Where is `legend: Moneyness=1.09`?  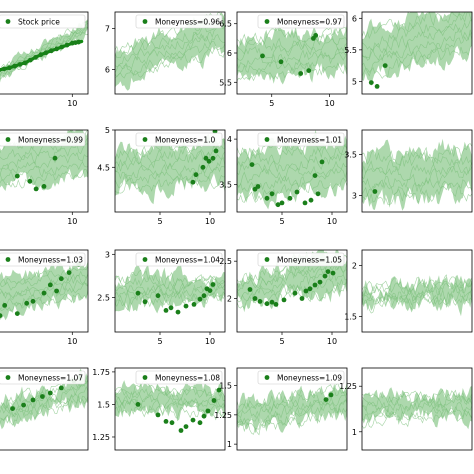
legend: Moneyness=1.09 is located at coordinates (301, 377).